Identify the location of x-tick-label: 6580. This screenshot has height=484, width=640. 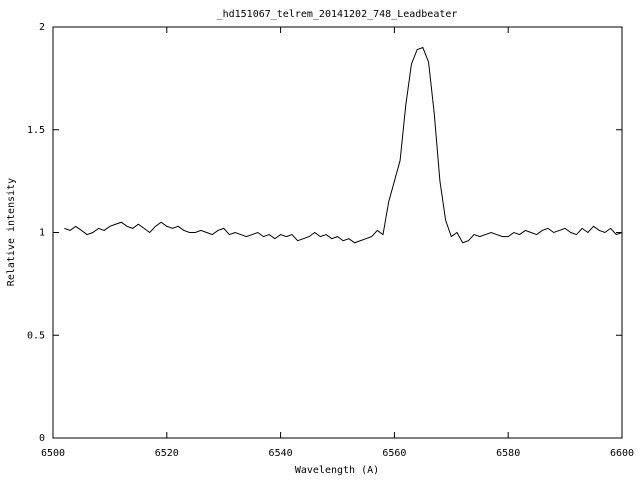
(508, 453).